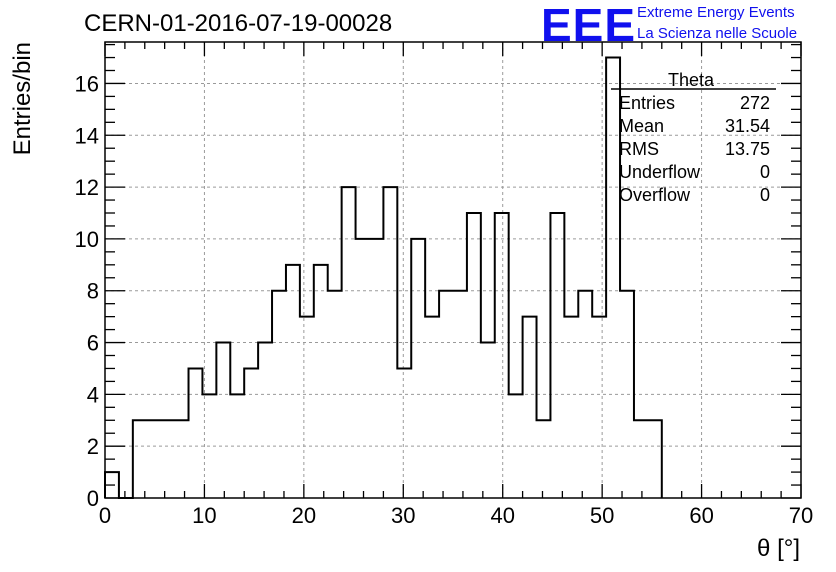 This screenshot has width=836, height=572. Describe the element at coordinates (639, 149) in the screenshot. I see `stat-label-rms: RMS` at that location.